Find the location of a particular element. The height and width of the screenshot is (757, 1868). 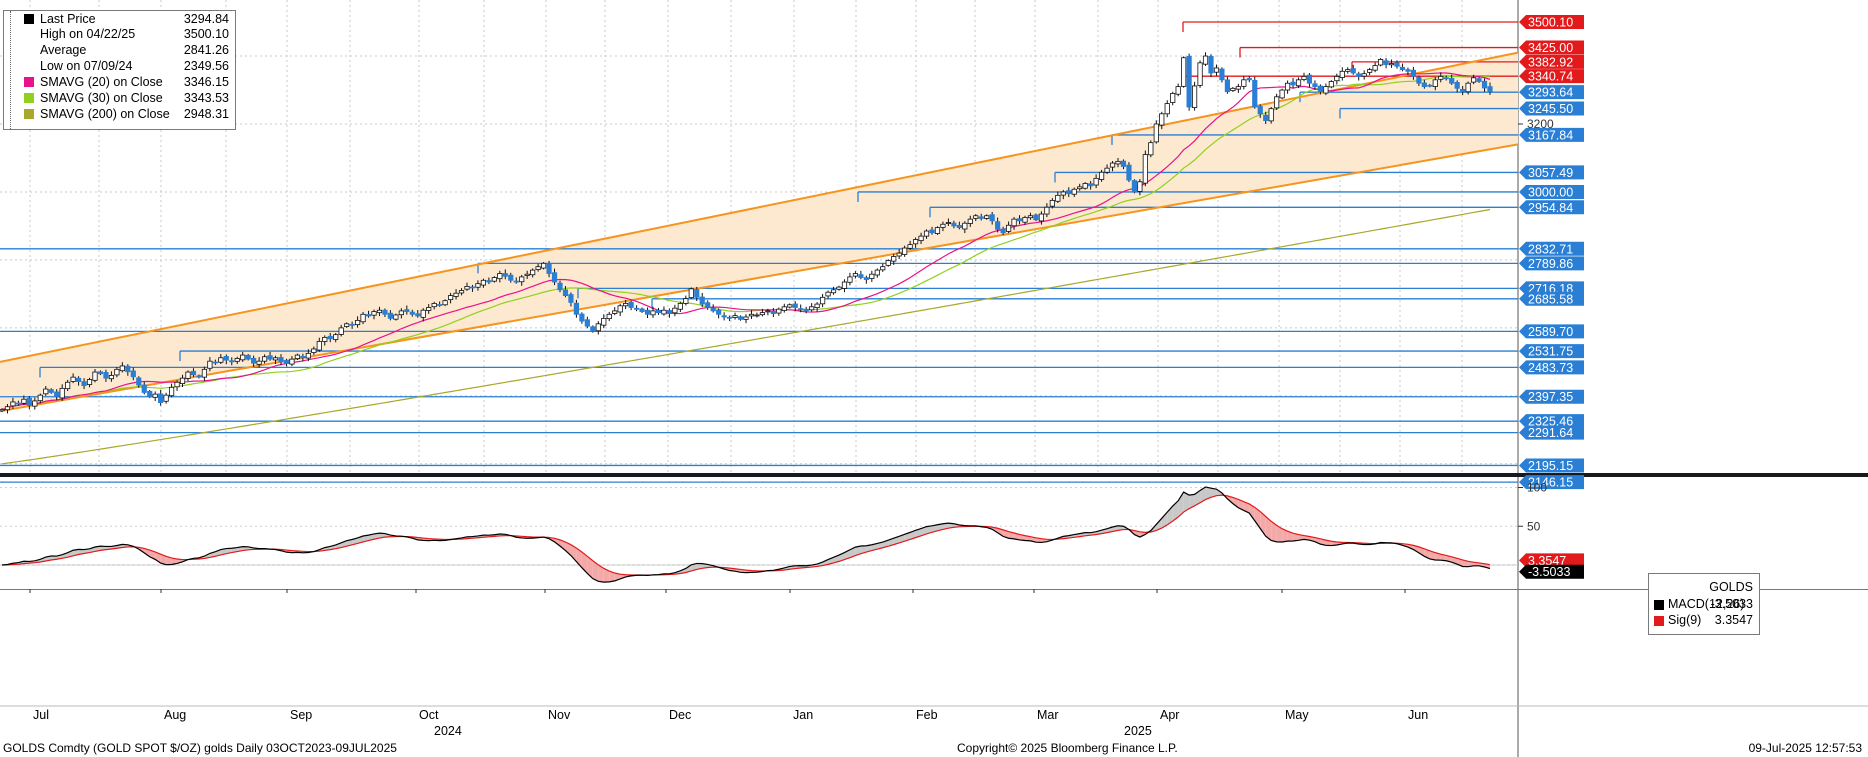

month-label: Jun is located at coordinates (1418, 715).